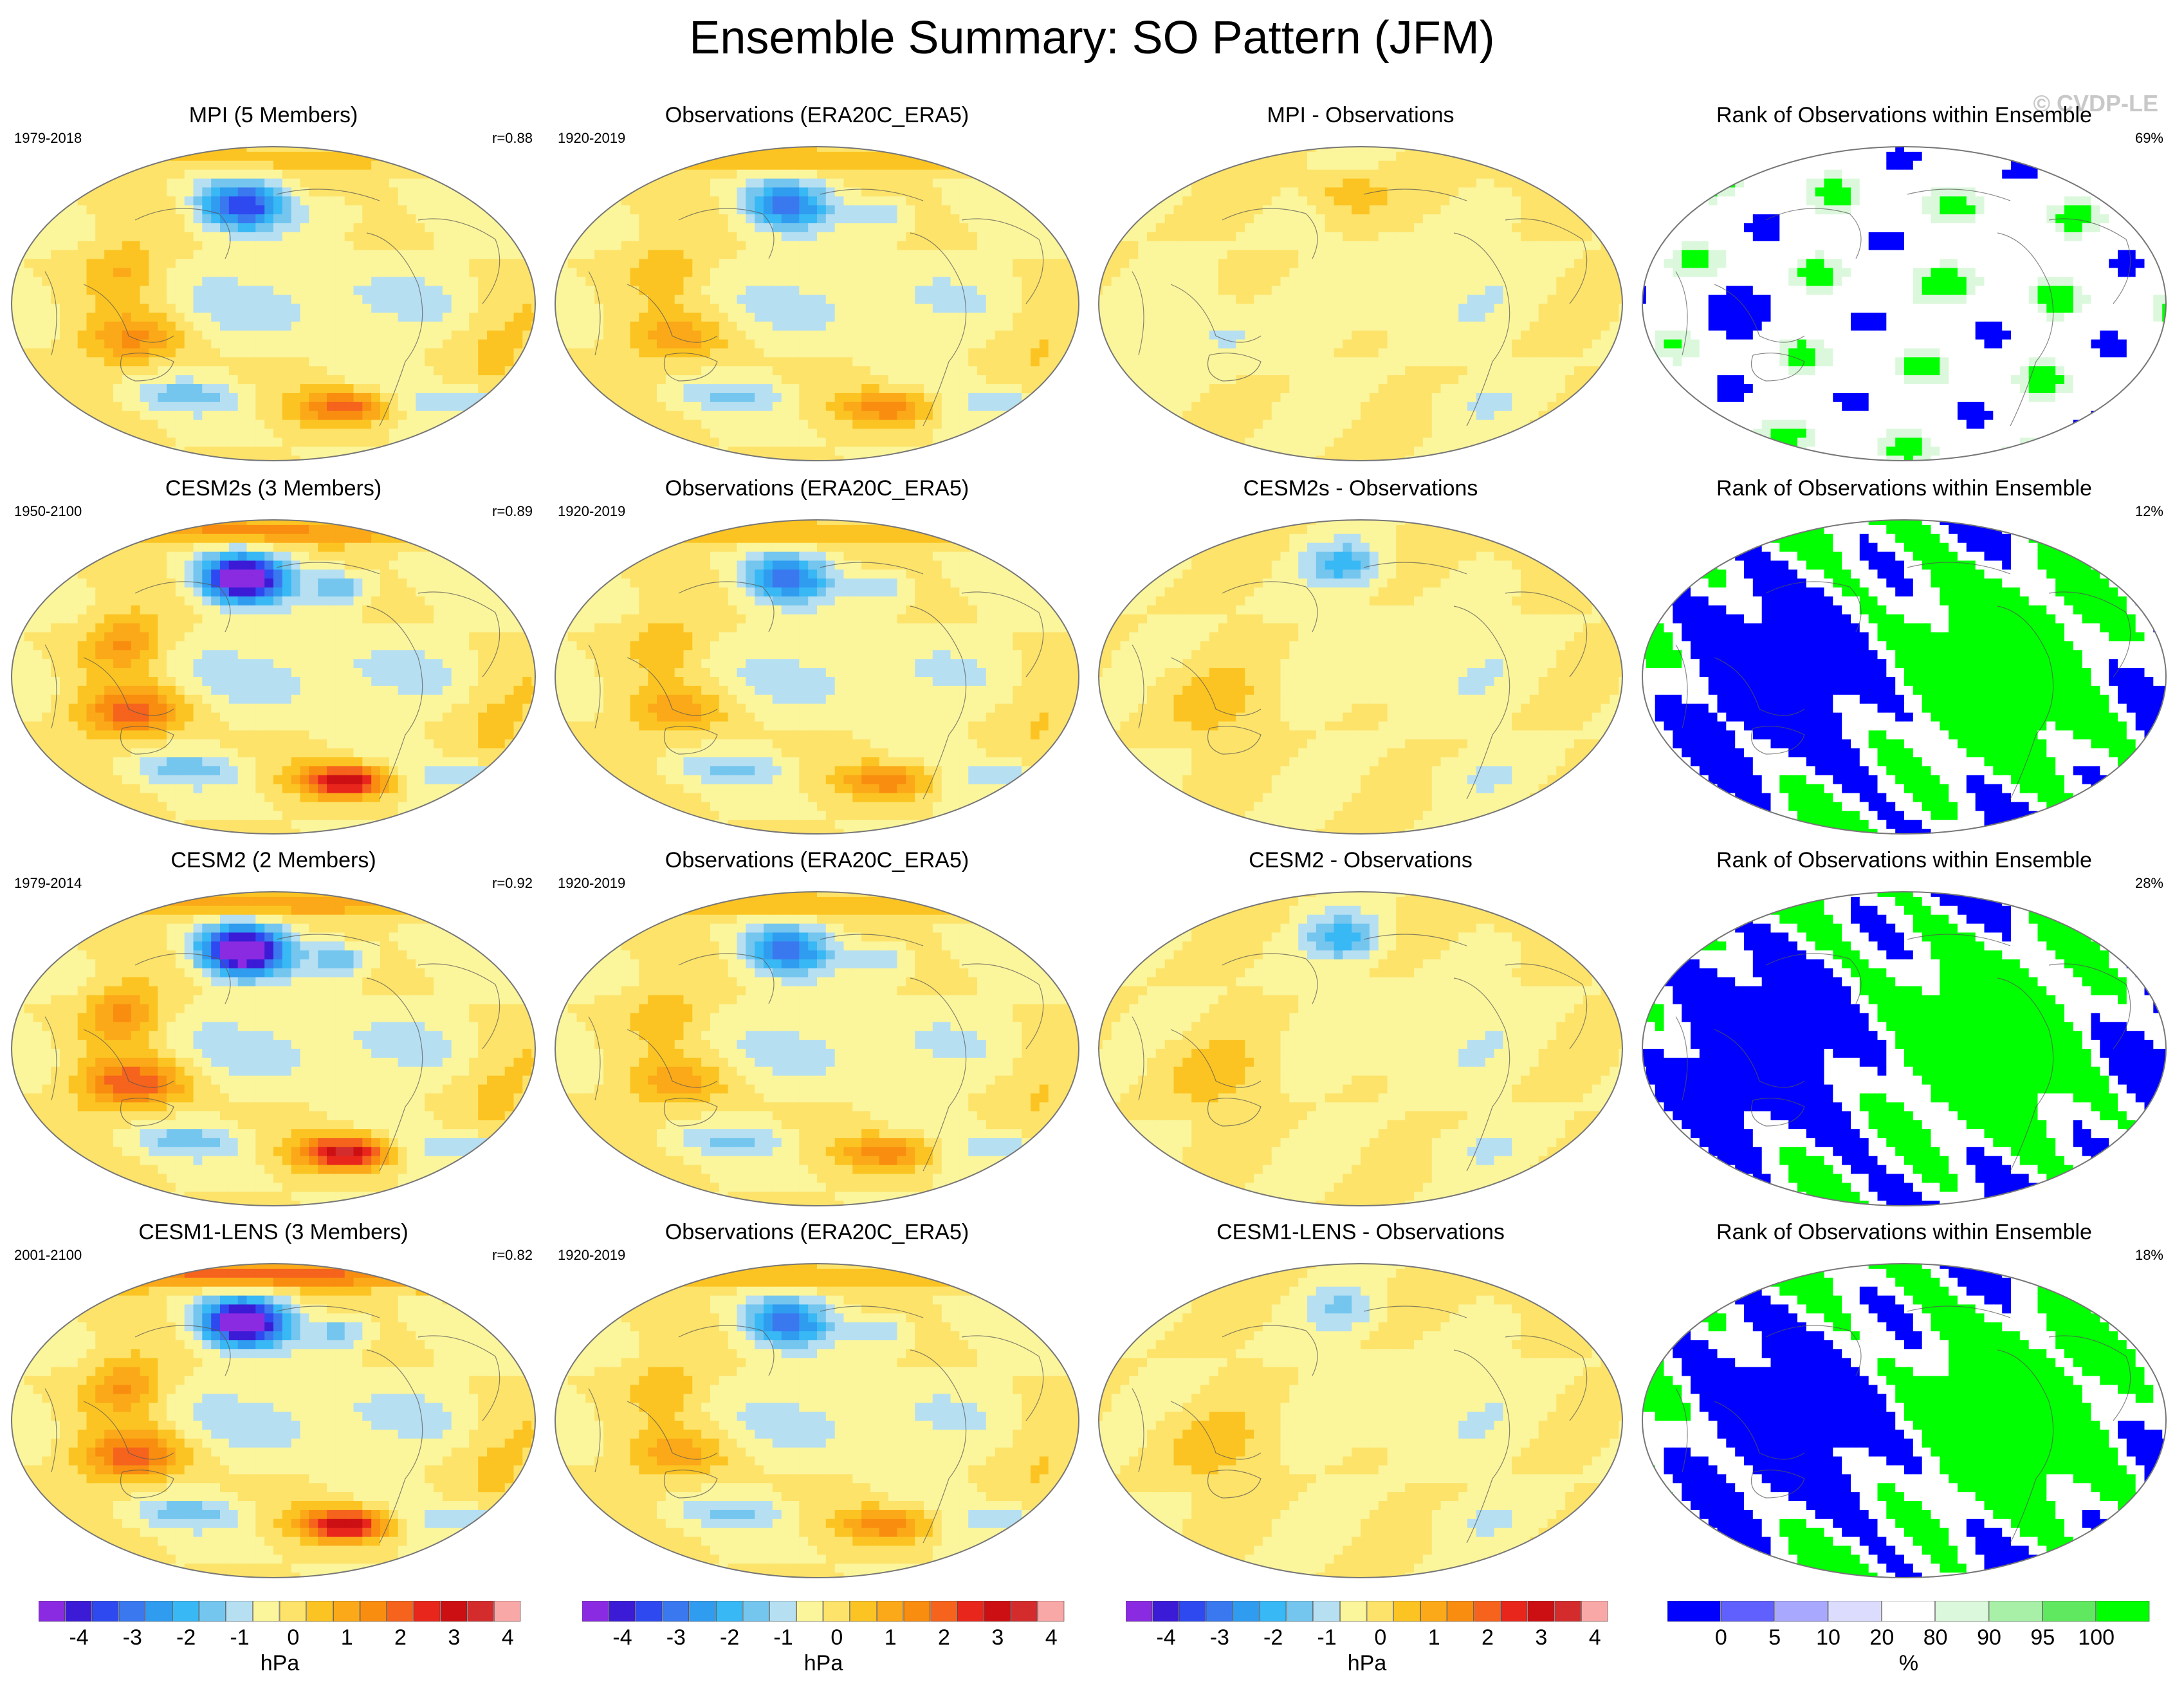 The image size is (2184, 1689). I want to click on map-diff, so click(1360, 303).